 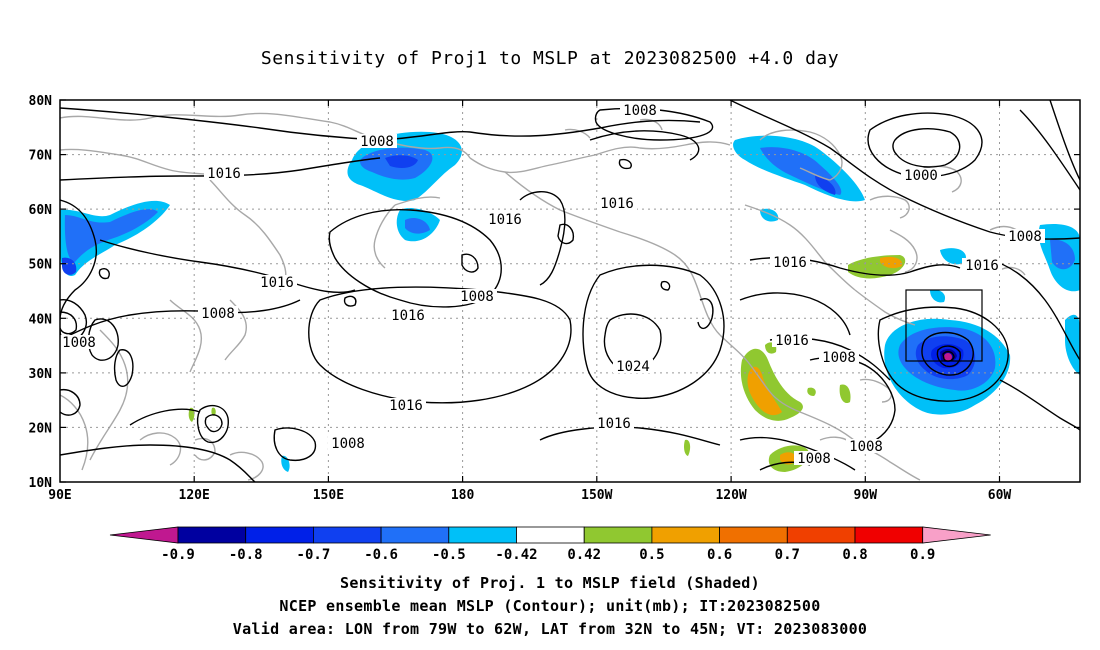 I want to click on contour-label: 1024, so click(x=633, y=367).